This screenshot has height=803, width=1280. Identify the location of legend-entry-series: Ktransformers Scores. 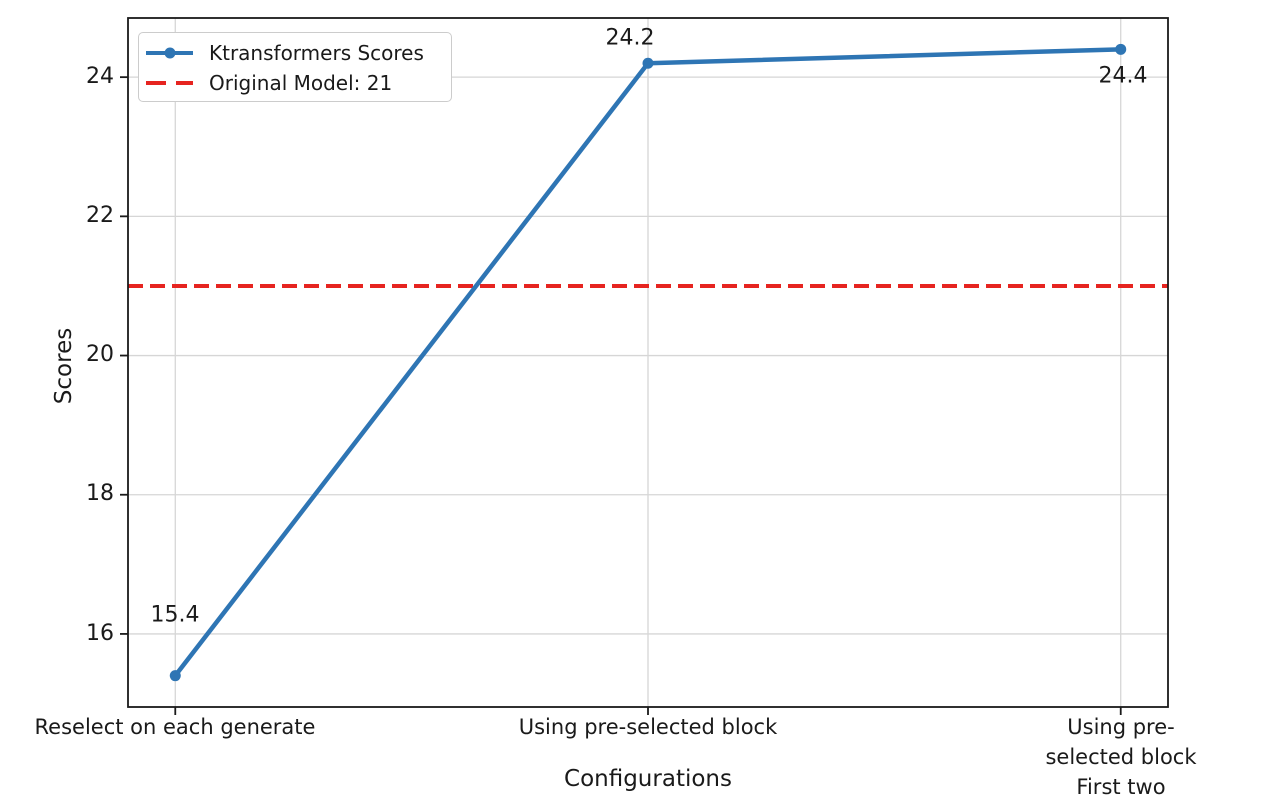
(294, 53).